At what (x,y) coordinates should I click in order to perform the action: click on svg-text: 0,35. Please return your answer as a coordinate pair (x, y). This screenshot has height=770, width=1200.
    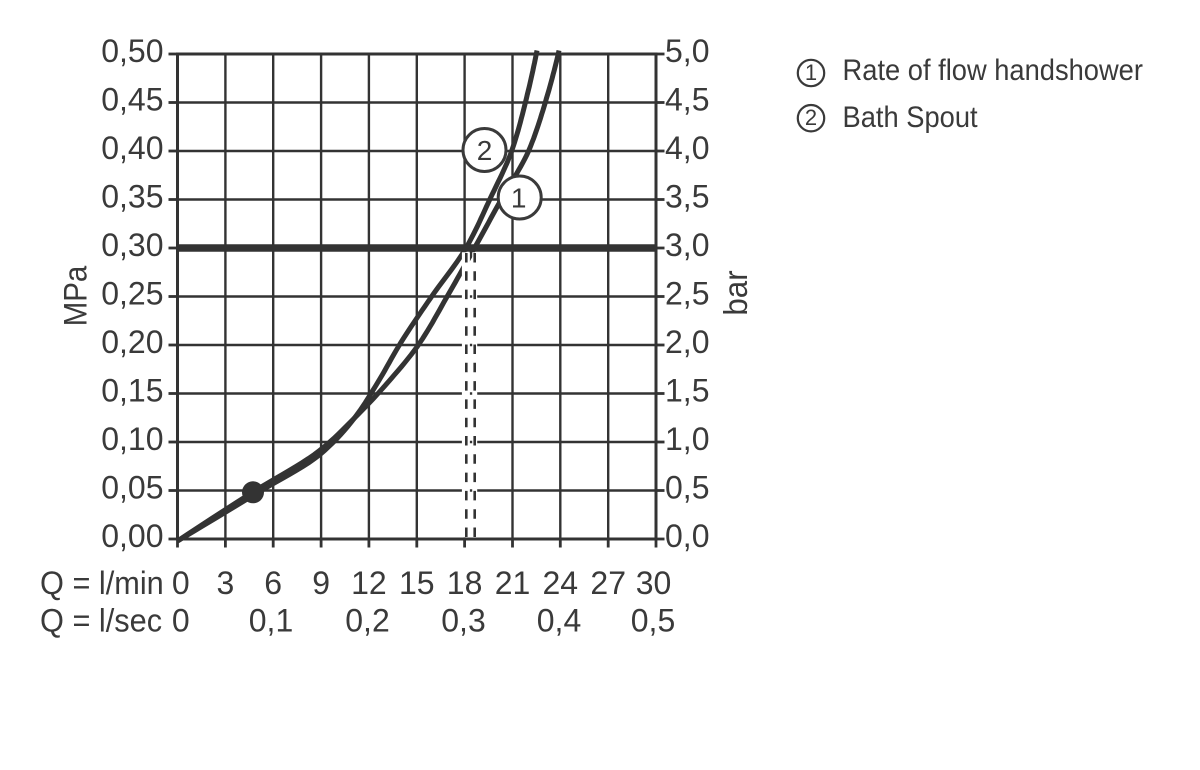
    Looking at the image, I should click on (132, 197).